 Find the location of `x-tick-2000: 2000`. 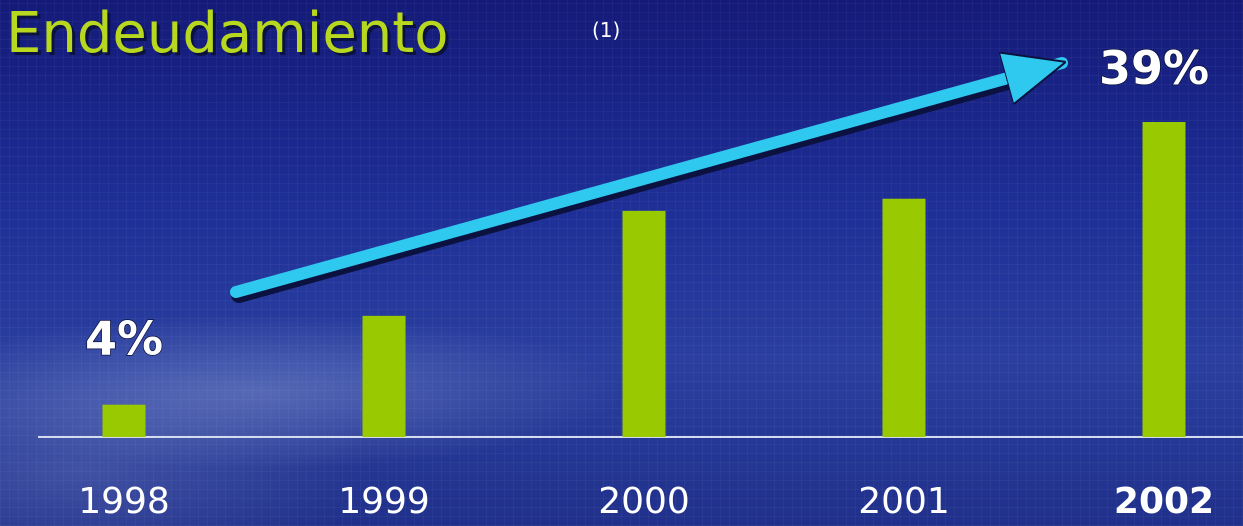

x-tick-2000: 2000 is located at coordinates (644, 501).